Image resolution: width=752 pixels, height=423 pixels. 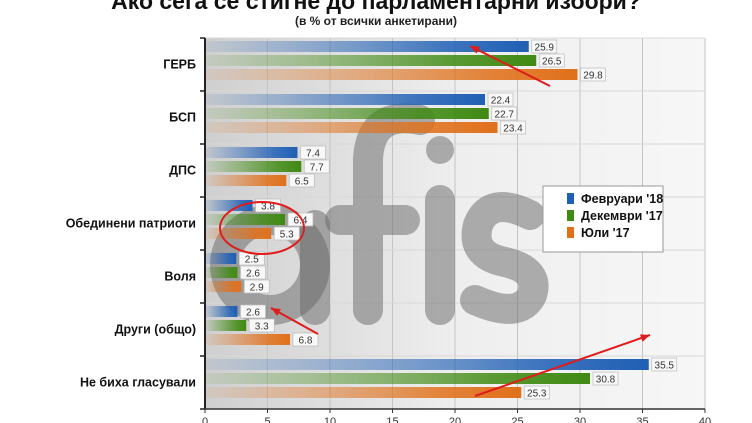 I want to click on x-tick-label: 25, so click(x=517, y=419).